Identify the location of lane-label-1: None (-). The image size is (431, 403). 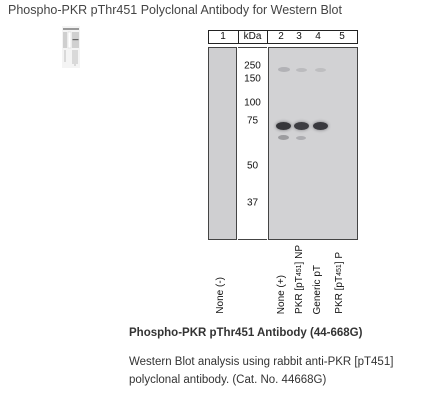
(220, 295).